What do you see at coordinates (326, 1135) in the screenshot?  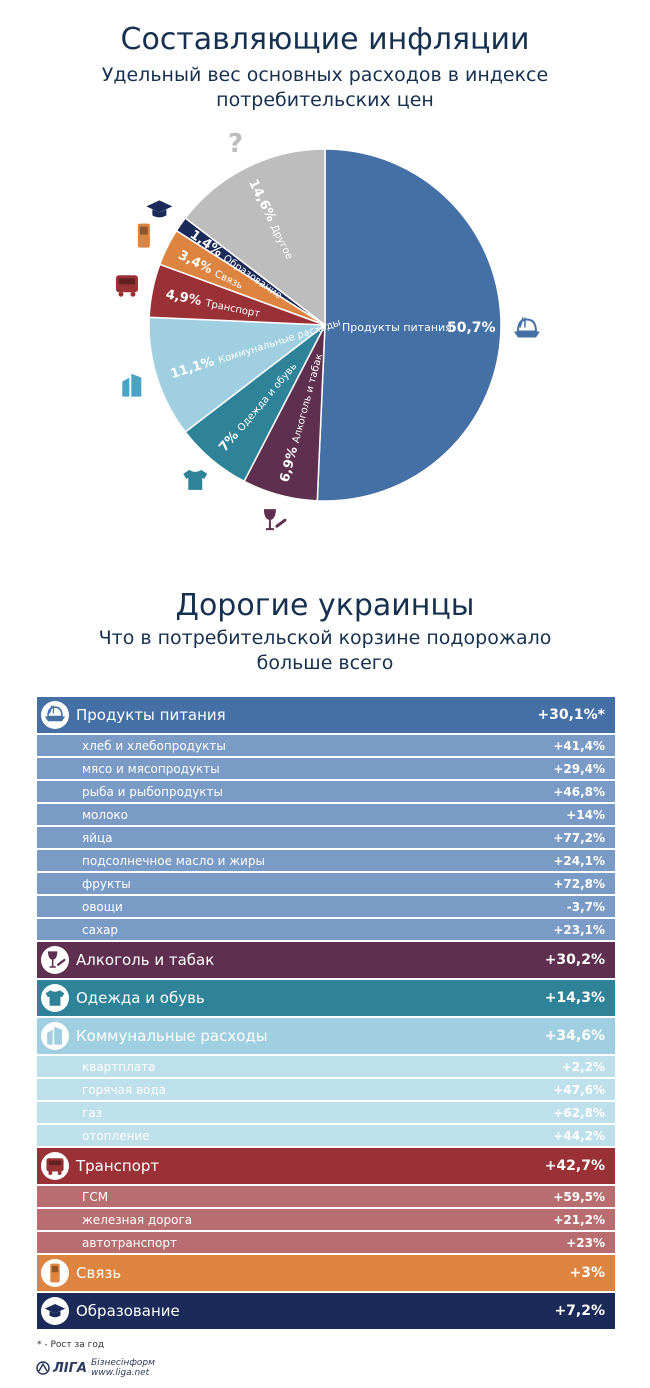 I see `subcategory-row: отопление +44,2%` at bounding box center [326, 1135].